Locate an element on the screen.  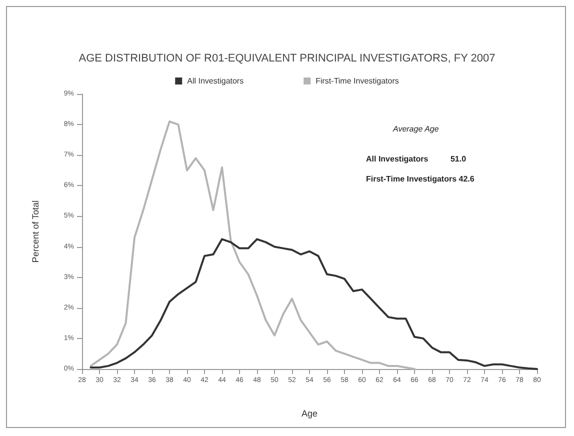
x-axis-title: Age is located at coordinates (309, 413).